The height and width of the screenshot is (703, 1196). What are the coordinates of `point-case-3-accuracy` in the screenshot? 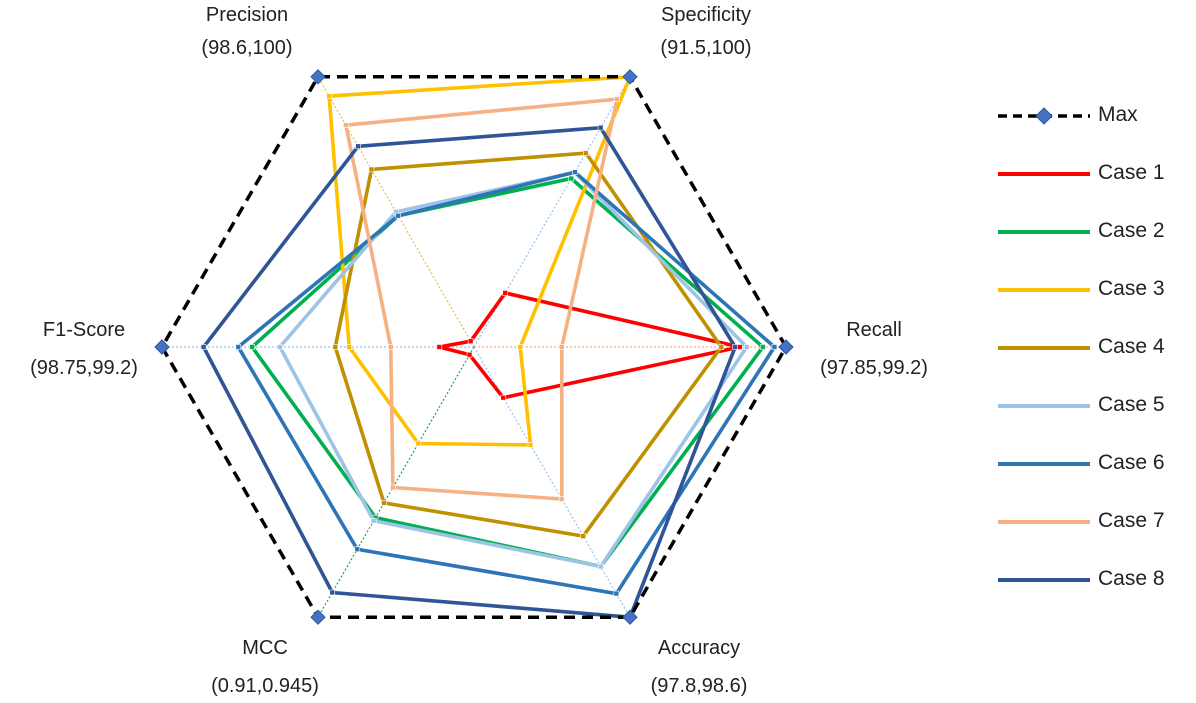 It's located at (530, 445).